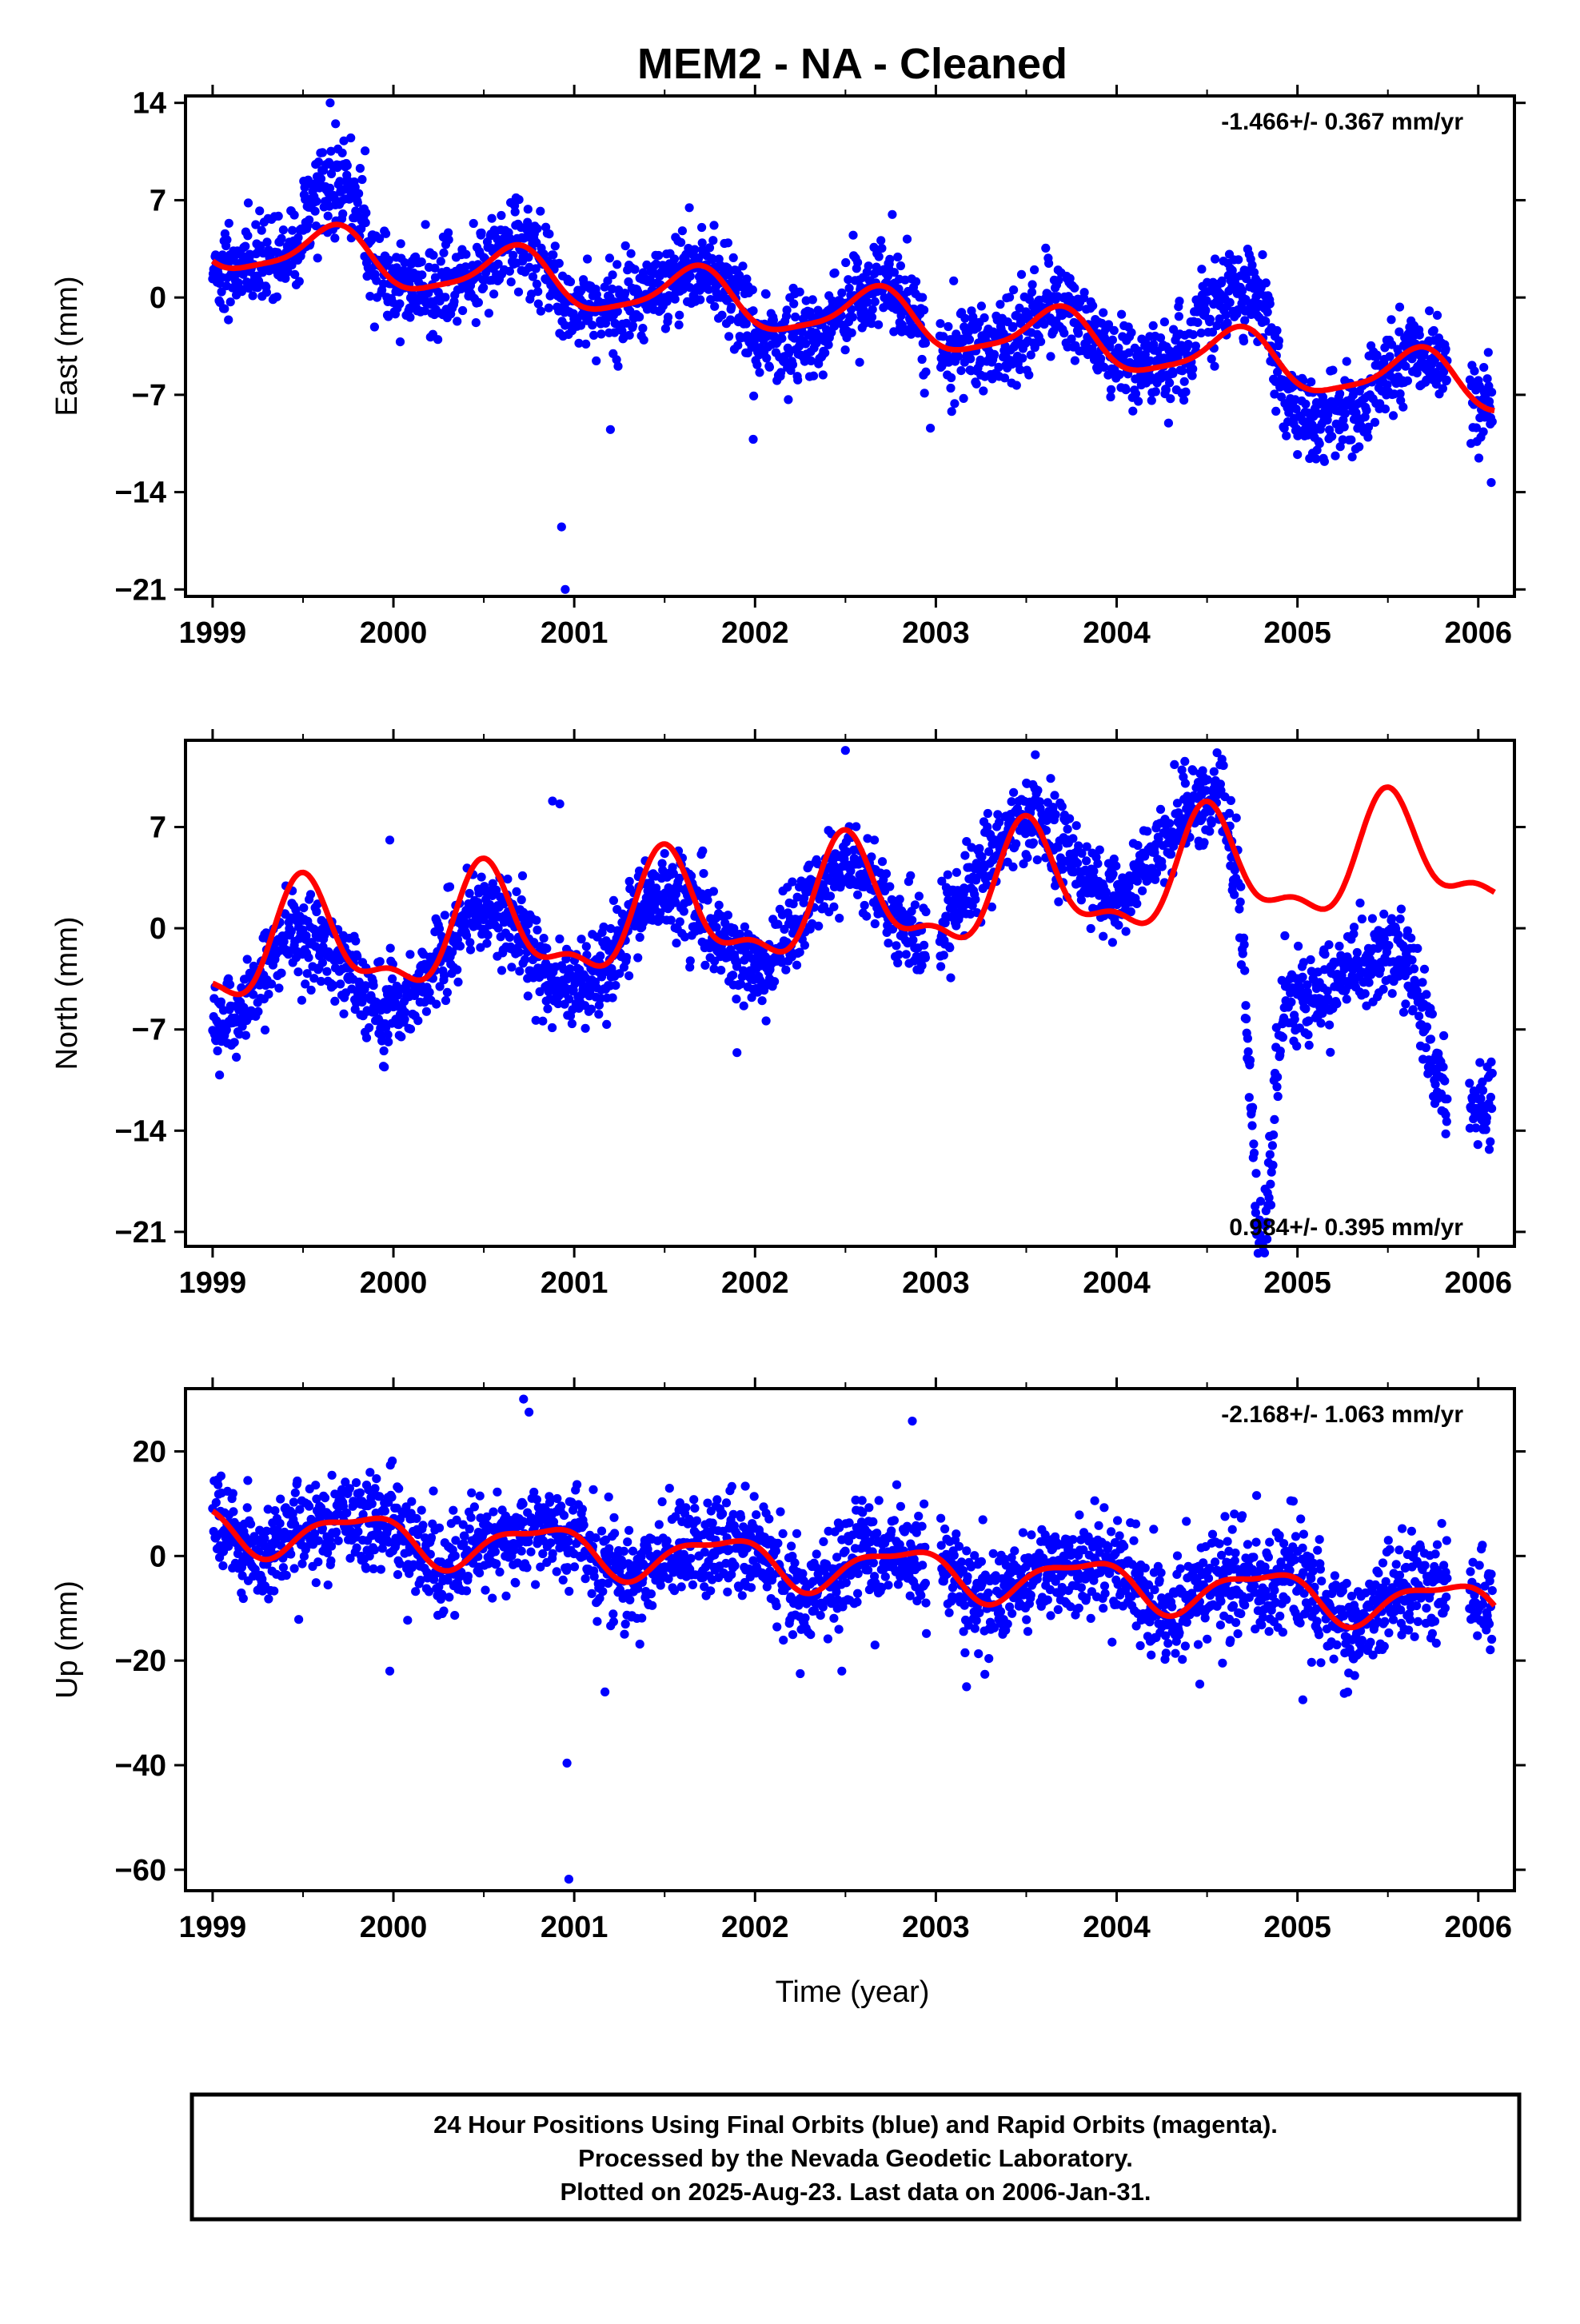 This screenshot has width=1580, height=2324. Describe the element at coordinates (575, 633) in the screenshot. I see `east-x-tick-label: 2001` at that location.